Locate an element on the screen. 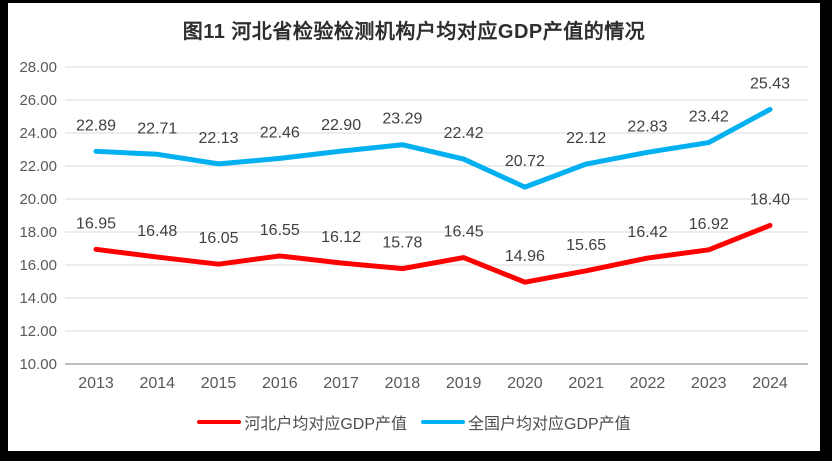  data-label: 23.29 is located at coordinates (402, 119).